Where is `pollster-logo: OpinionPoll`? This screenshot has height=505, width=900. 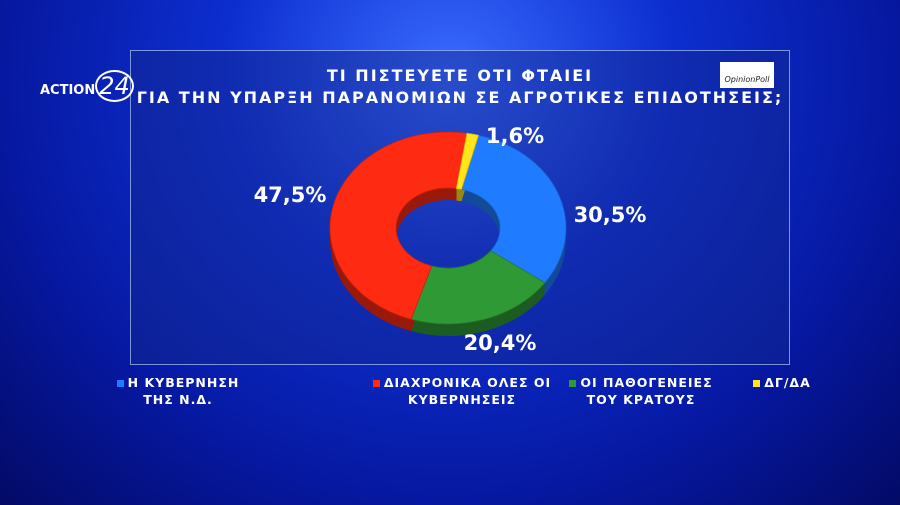
pollster-logo: OpinionPoll is located at coordinates (747, 75).